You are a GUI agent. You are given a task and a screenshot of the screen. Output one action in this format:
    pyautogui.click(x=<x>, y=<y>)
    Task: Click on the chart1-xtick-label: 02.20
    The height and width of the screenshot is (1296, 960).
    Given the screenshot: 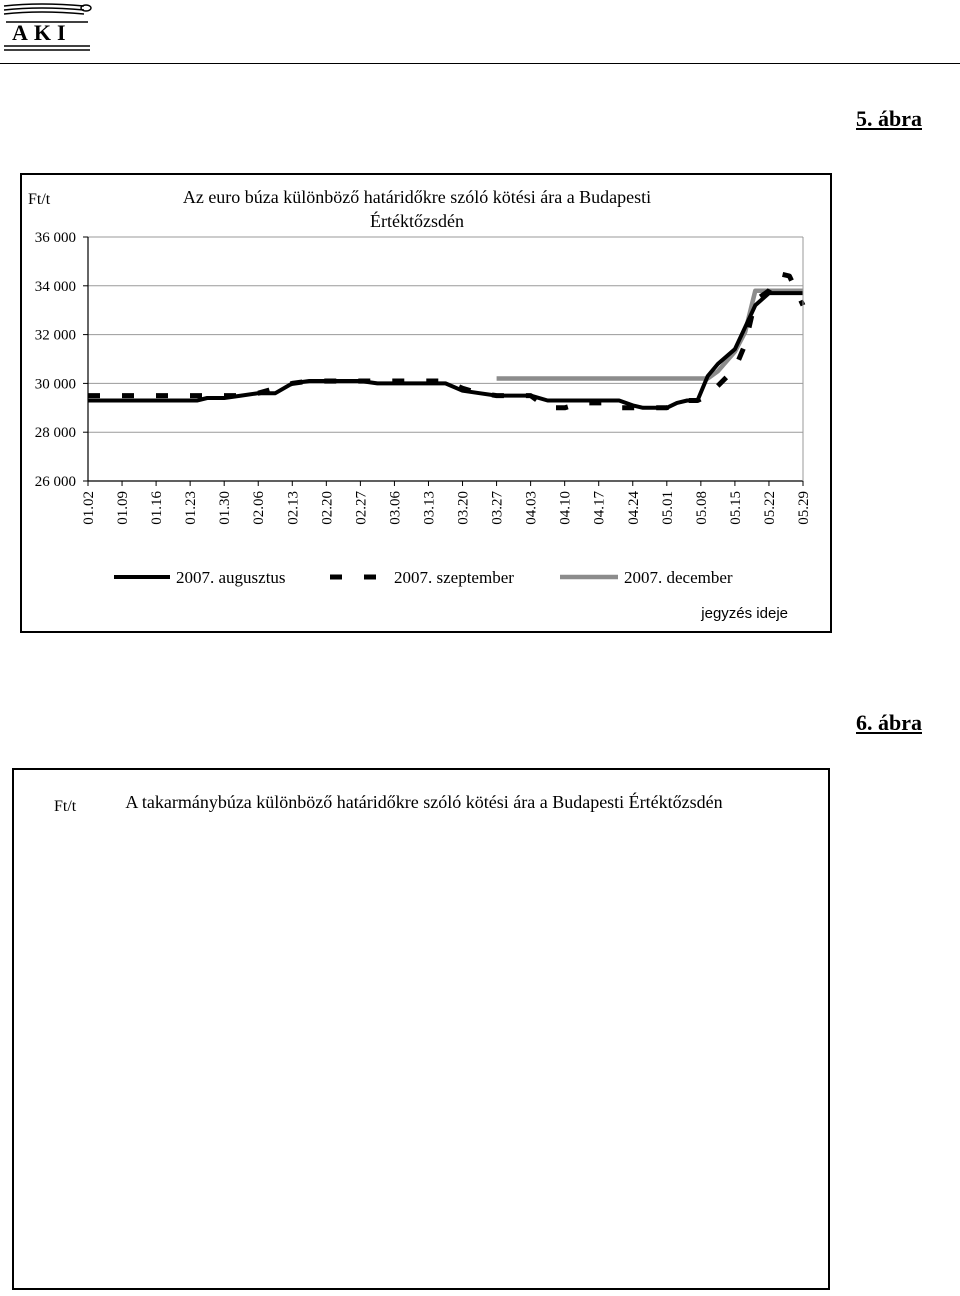 What is the action you would take?
    pyautogui.click(x=327, y=508)
    